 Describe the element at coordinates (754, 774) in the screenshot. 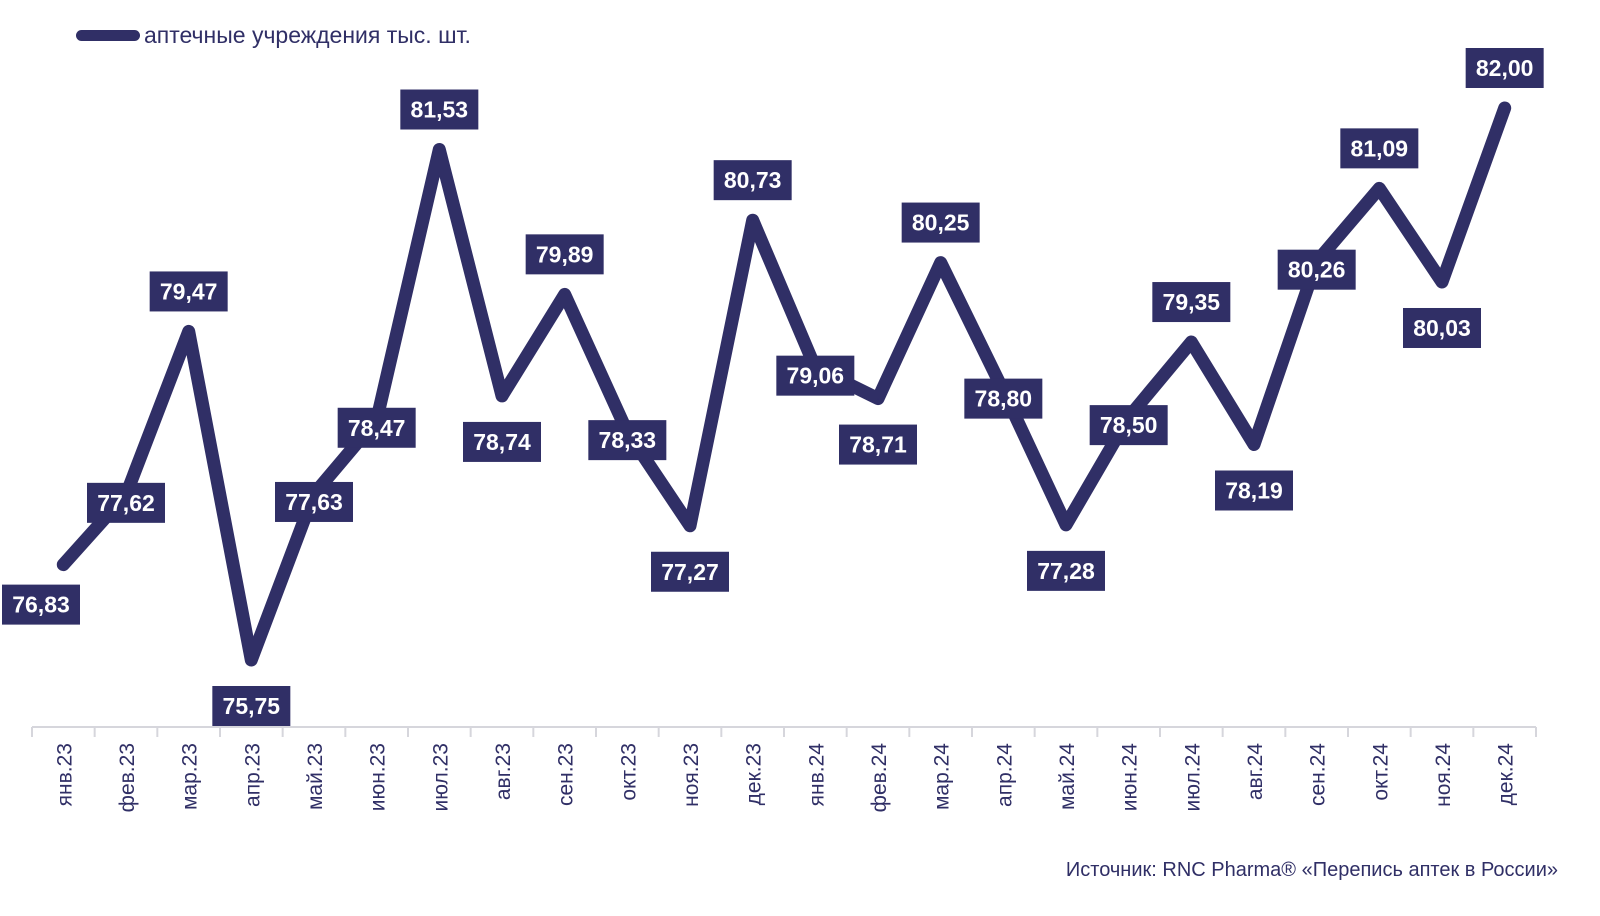

I see `x-tick-label: дек.23` at that location.